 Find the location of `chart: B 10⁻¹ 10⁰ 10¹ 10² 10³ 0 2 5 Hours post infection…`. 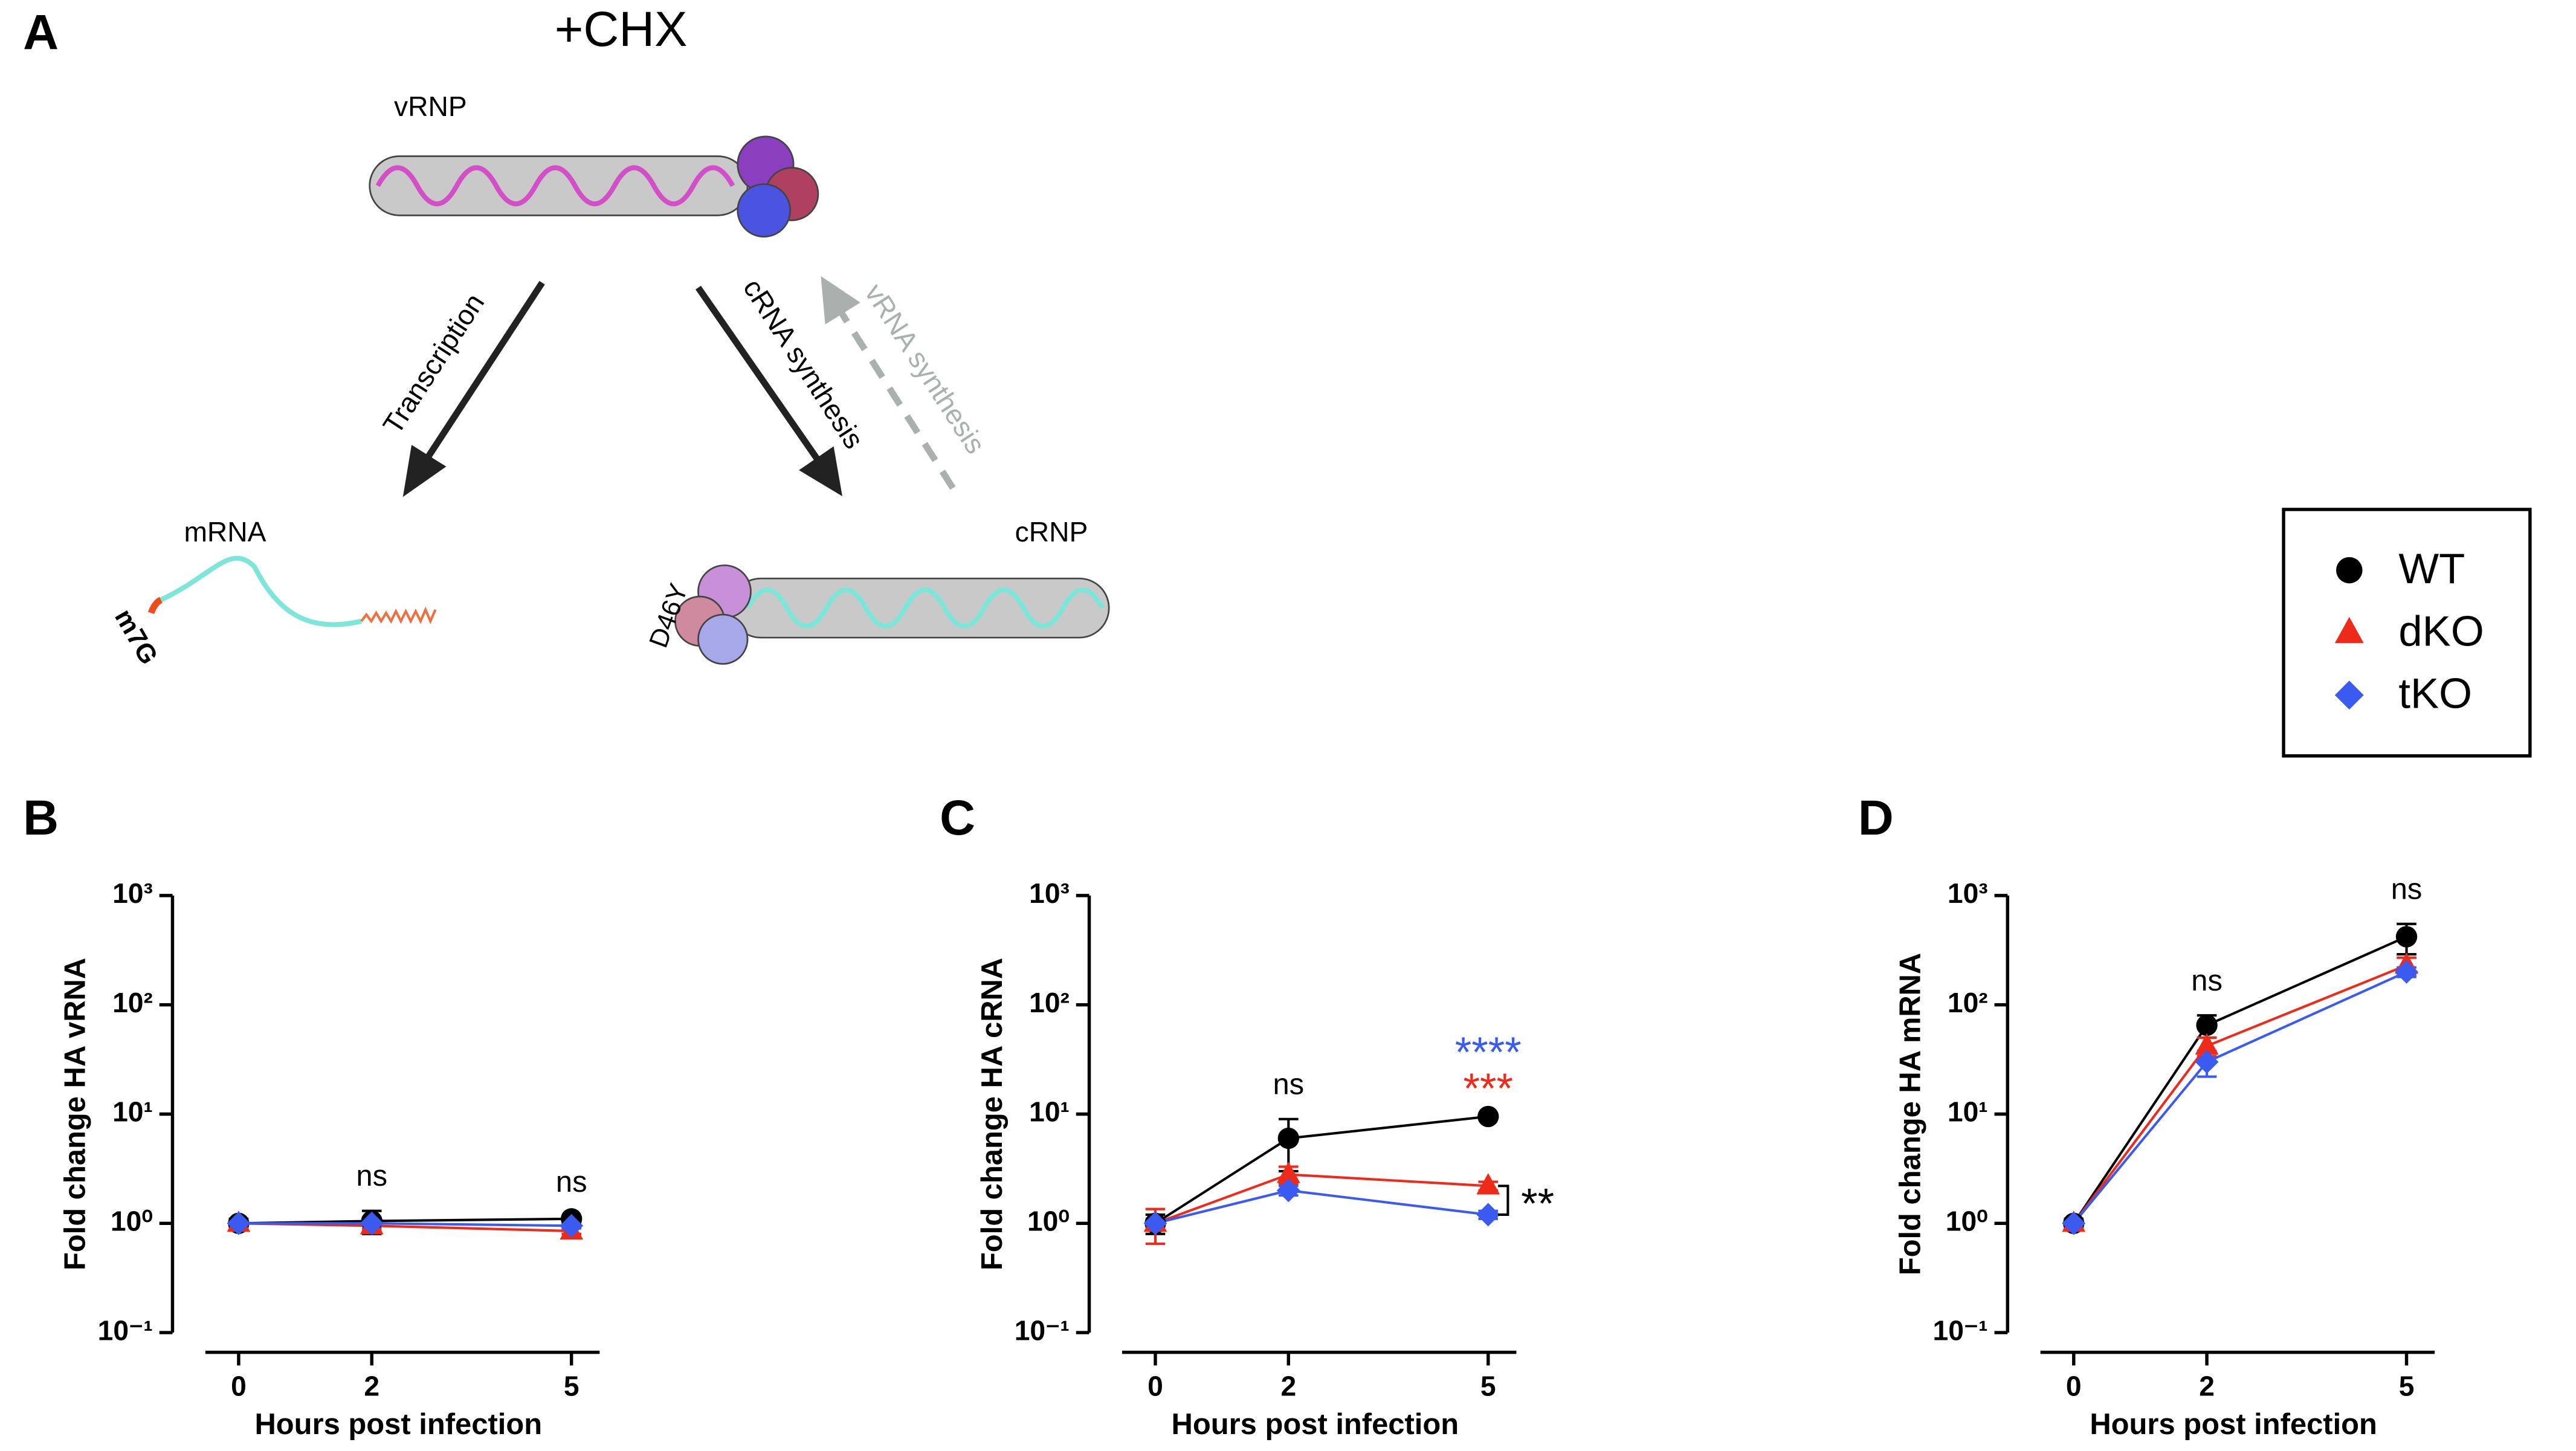

chart: B 10⁻¹ 10⁰ 10¹ 10² 10³ 0 2 5 Hours post infection… is located at coordinates (312, 1115).